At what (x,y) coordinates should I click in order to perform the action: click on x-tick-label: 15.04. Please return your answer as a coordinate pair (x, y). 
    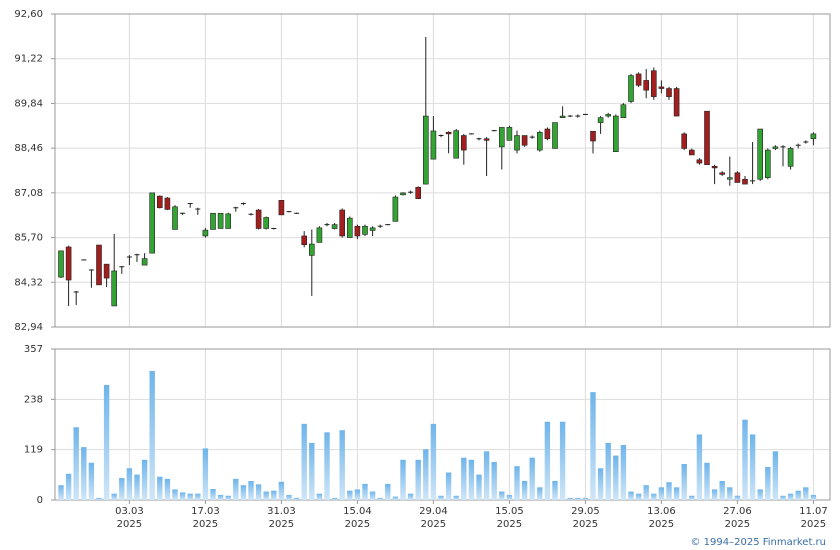
    Looking at the image, I should click on (357, 511).